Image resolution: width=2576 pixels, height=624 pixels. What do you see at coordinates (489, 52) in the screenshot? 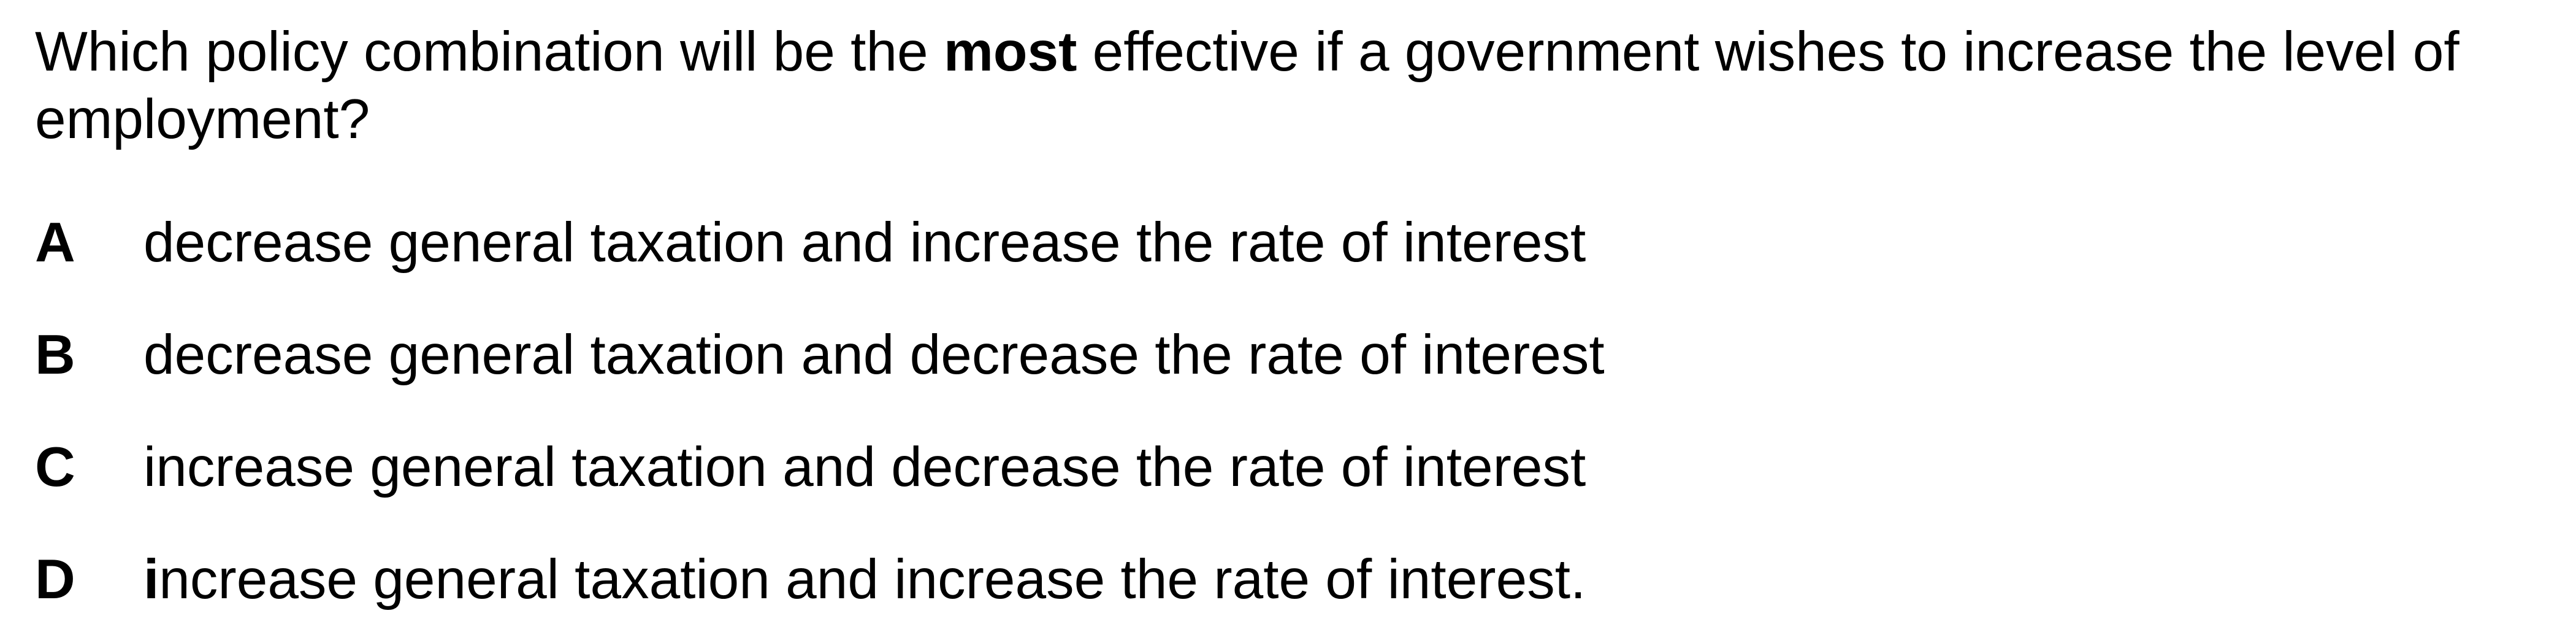
I see `question-prefix: Which policy combination will be the` at bounding box center [489, 52].